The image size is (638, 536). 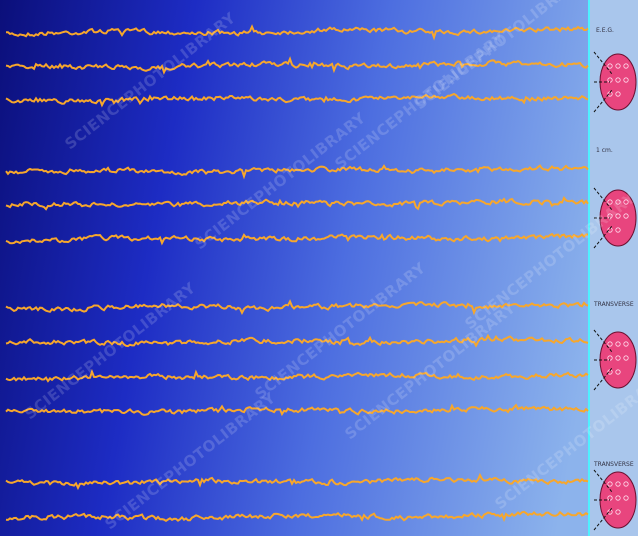 I want to click on panel-label: 1 cm., so click(x=604, y=150).